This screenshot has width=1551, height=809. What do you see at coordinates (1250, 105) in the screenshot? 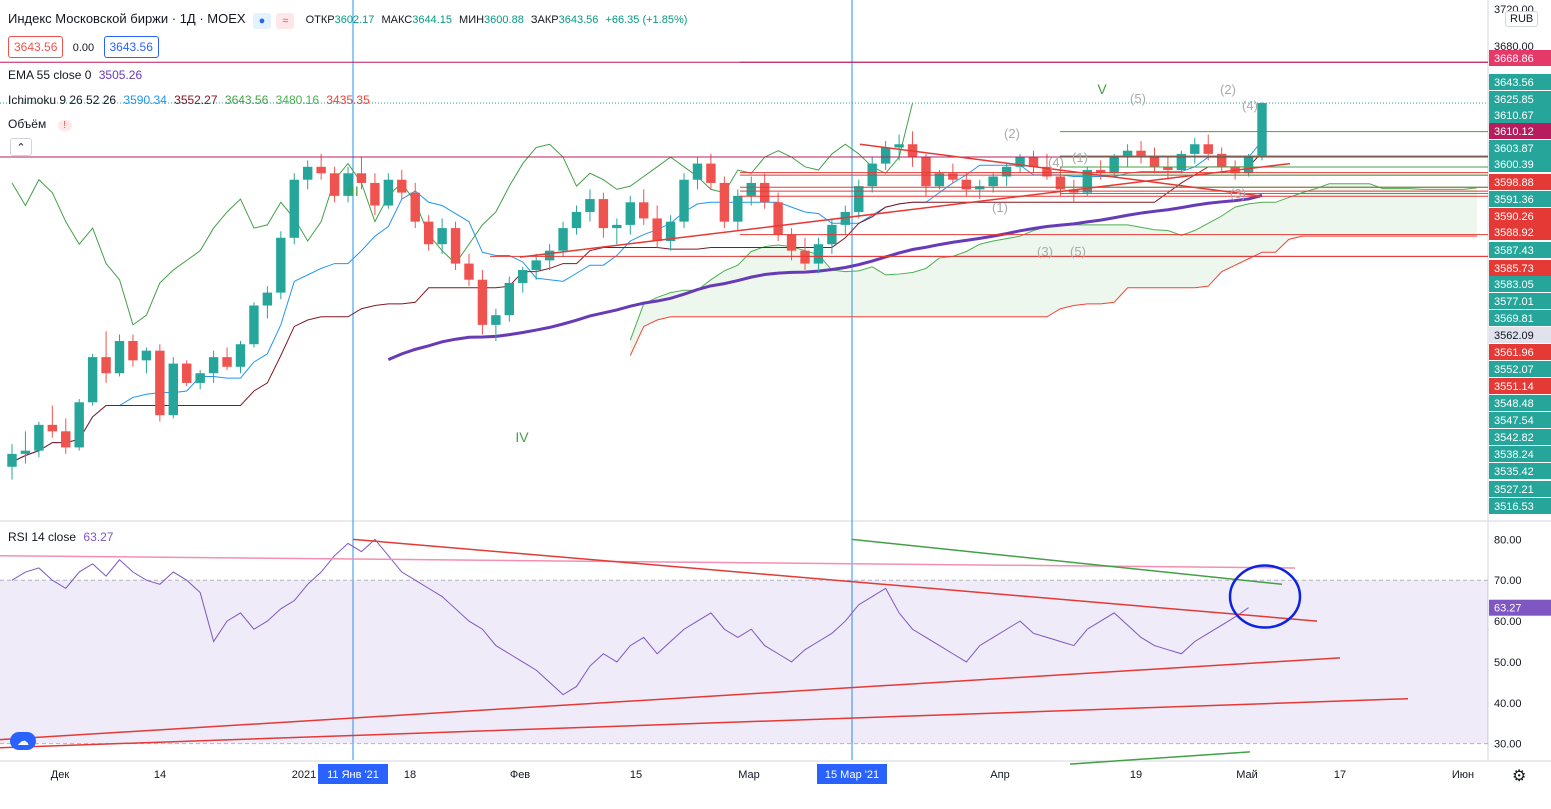
I see `wave-label: (4)` at bounding box center [1250, 105].